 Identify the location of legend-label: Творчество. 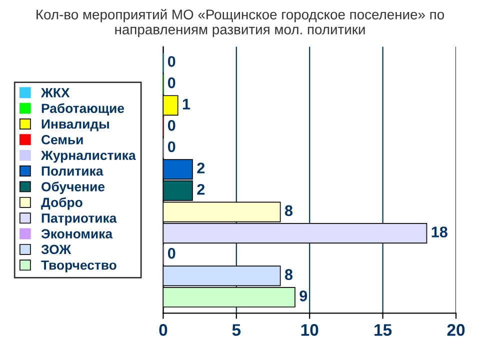
(78, 266).